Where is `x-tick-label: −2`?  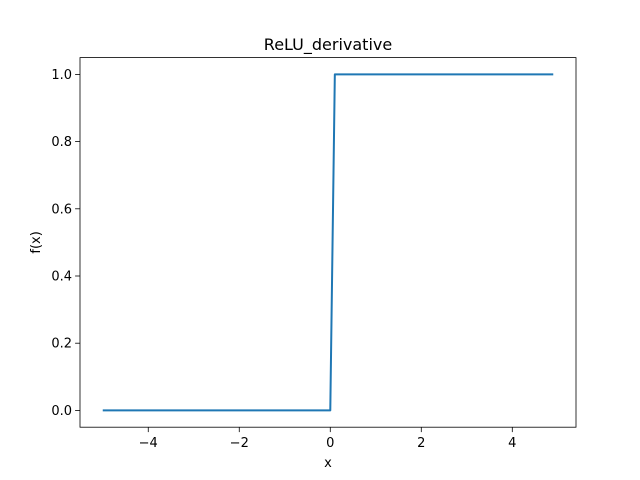 x-tick-label: −2 is located at coordinates (239, 443).